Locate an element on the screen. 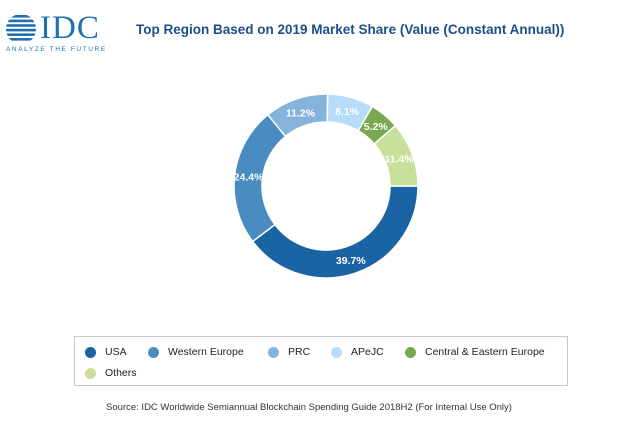 The image size is (618, 438). slice-label-western-europe: 24.4% is located at coordinates (249, 178).